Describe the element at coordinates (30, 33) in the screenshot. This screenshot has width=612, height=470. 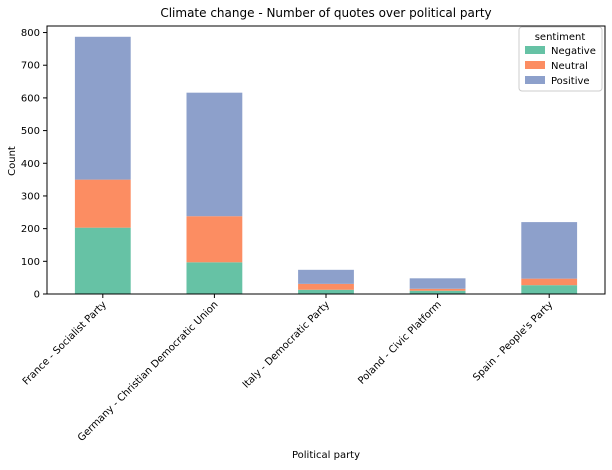
I see `y-tick-label: 800` at that location.